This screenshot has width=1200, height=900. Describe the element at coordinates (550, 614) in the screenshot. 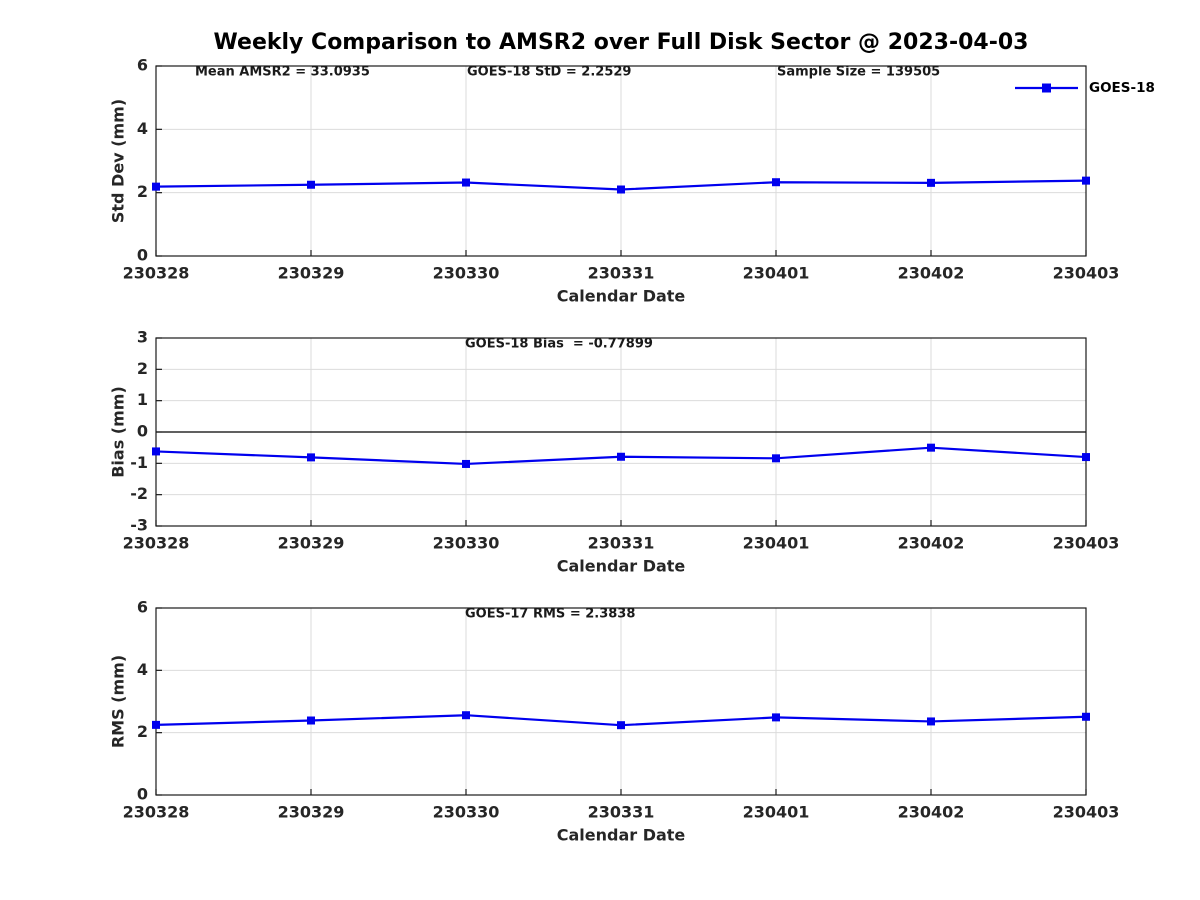

I see `annotation-text: GOES-17 RMS = 2.3838` at that location.